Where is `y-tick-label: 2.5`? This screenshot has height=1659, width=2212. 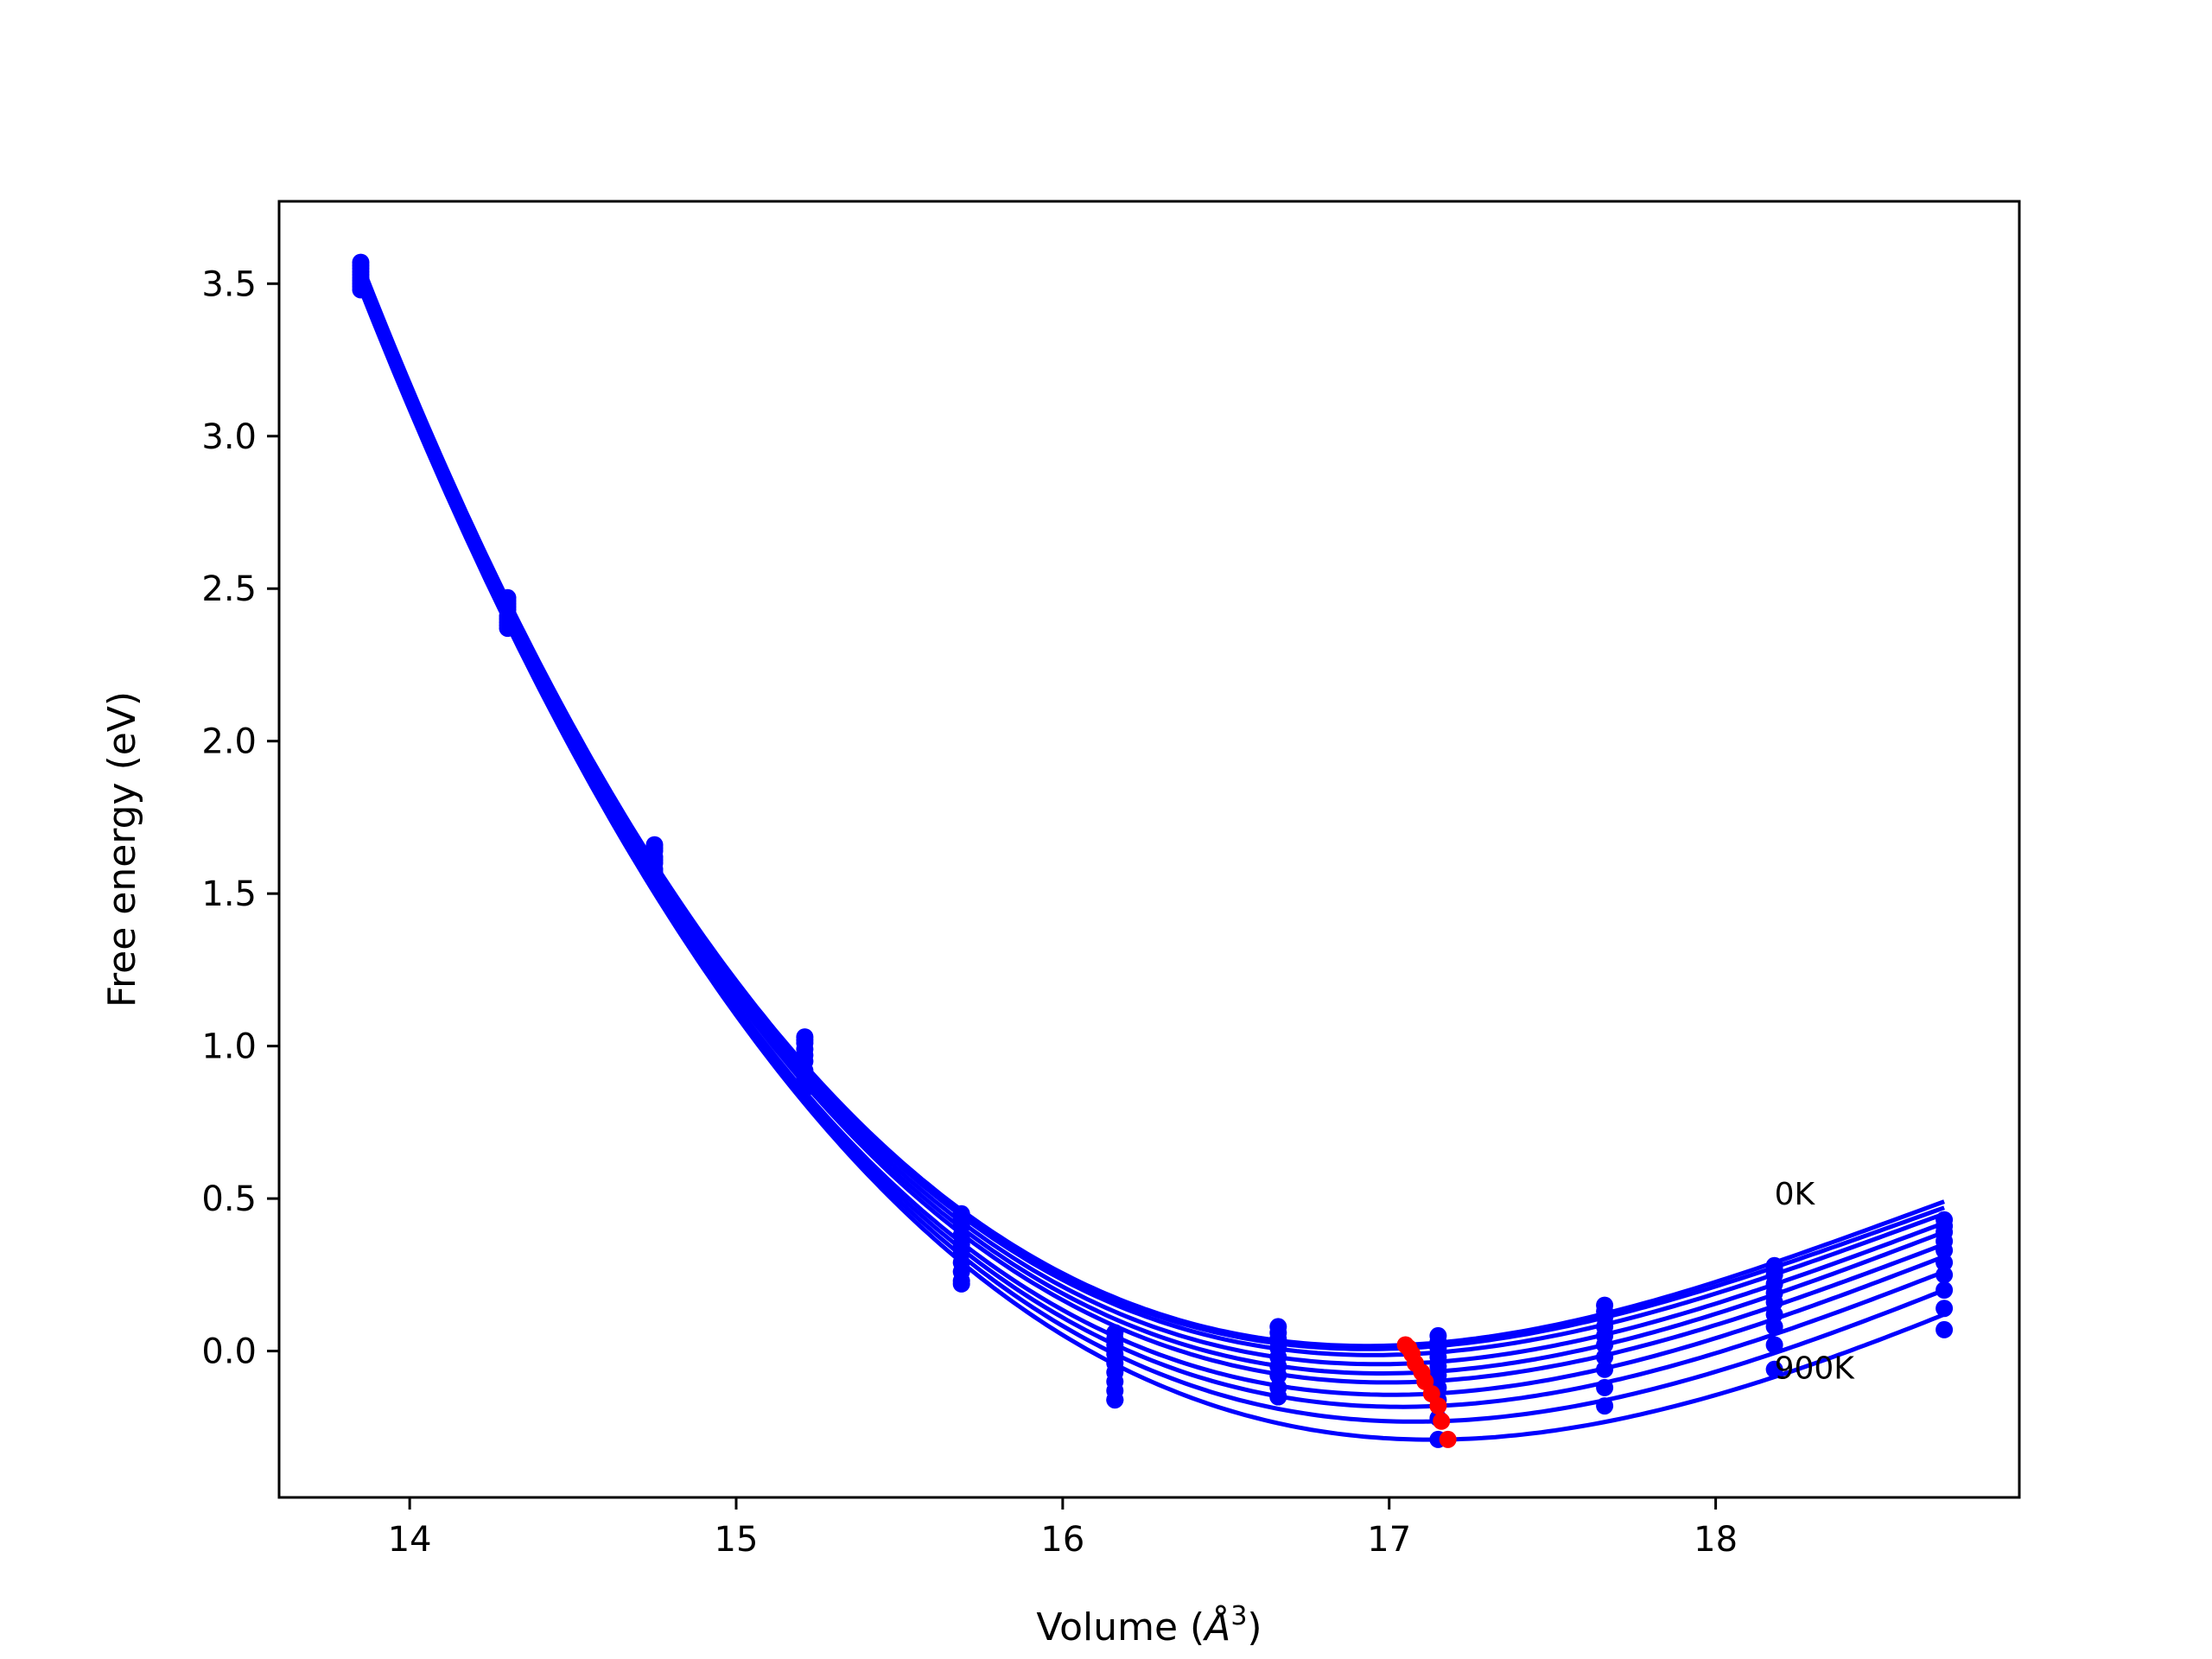
y-tick-label: 2.5 is located at coordinates (229, 589).